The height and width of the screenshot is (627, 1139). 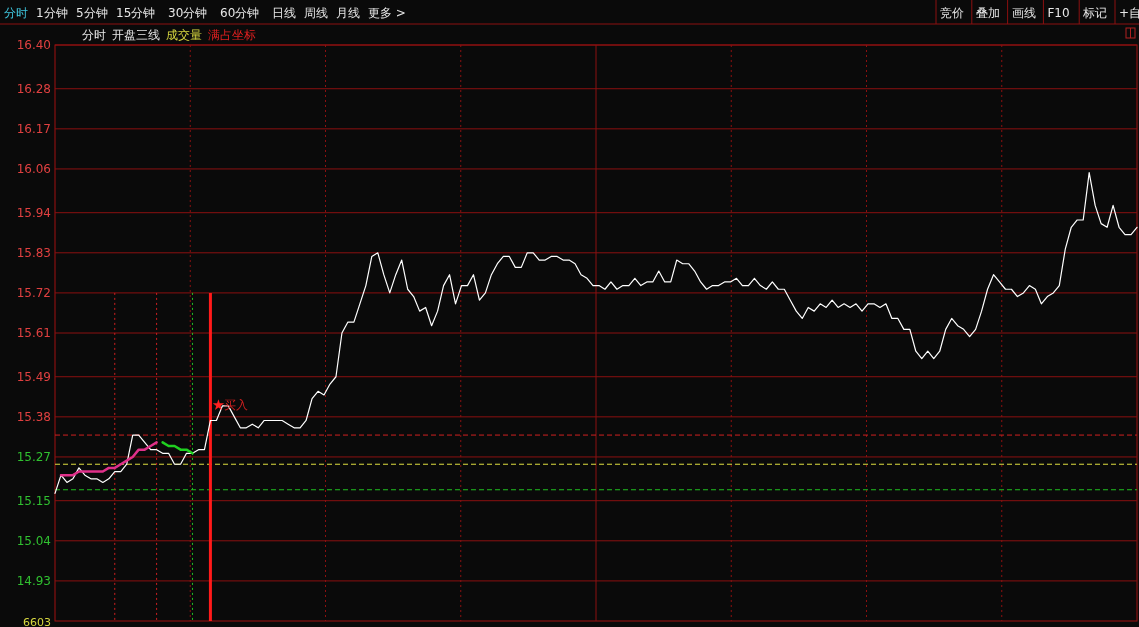 What do you see at coordinates (33, 376) in the screenshot?
I see `y-tick-label: 15.49` at bounding box center [33, 376].